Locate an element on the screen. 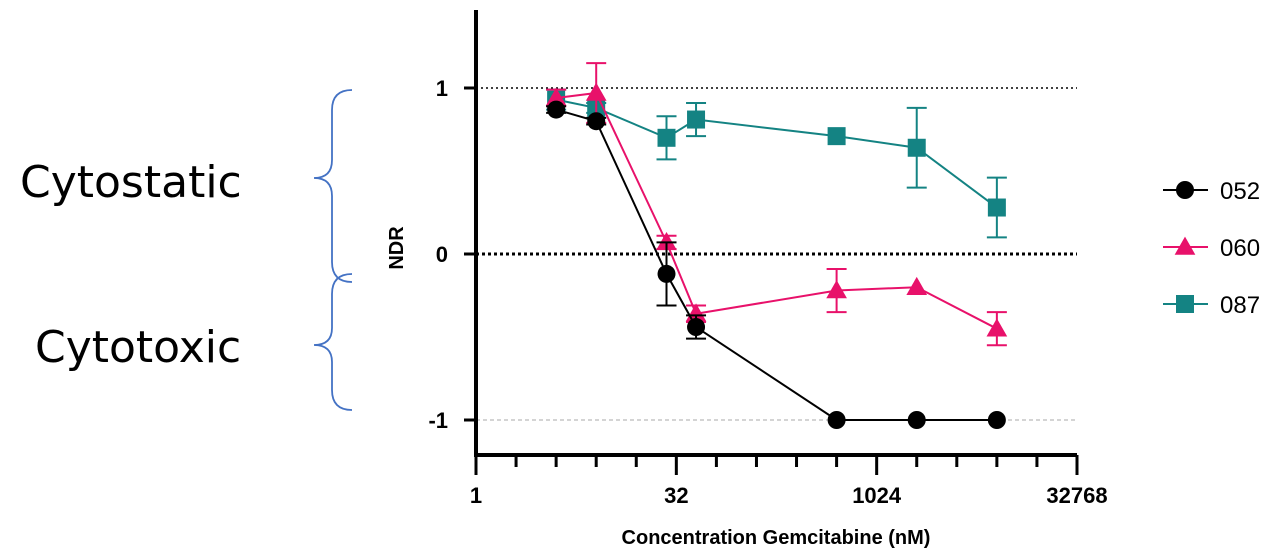  y-tick-label-2: 1 is located at coordinates (442, 88).